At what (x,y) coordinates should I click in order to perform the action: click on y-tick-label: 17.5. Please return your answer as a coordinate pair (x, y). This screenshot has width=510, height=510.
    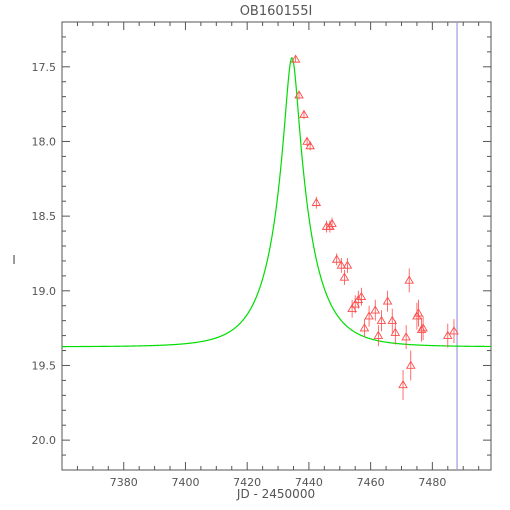
    Looking at the image, I should click on (44, 67).